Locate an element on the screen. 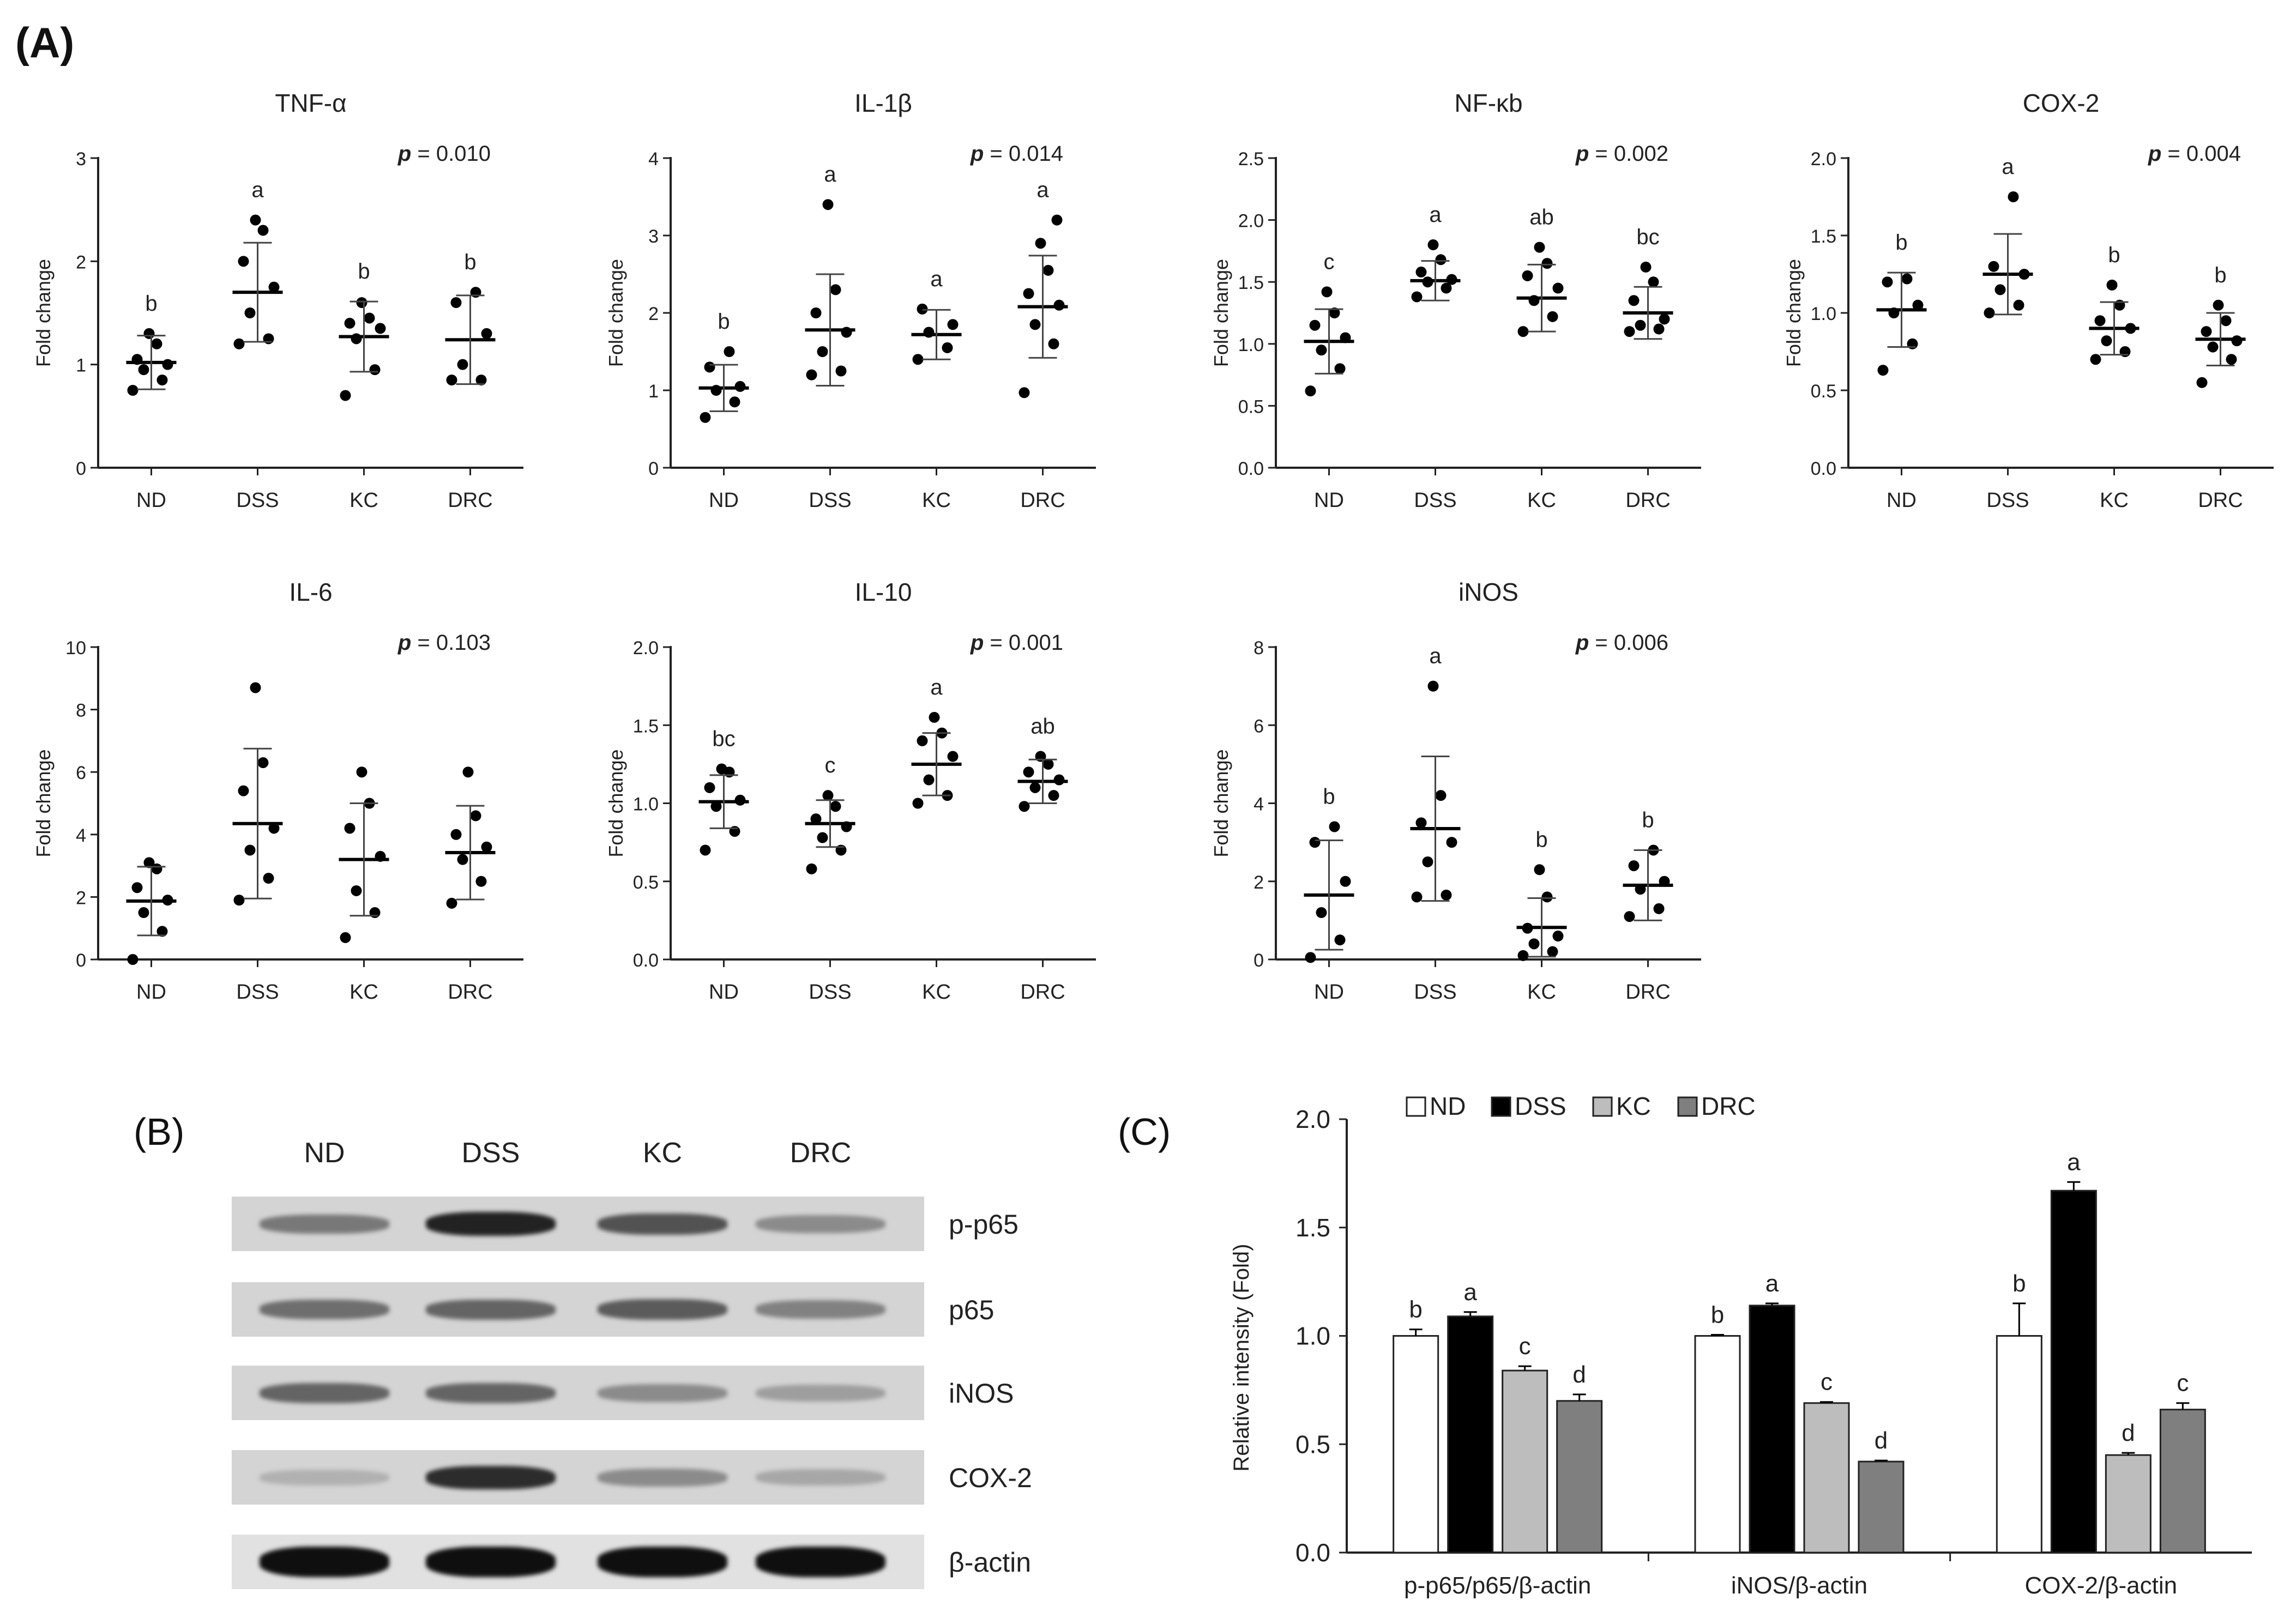 This screenshot has height=1606, width=2296. bar-nd is located at coordinates (1416, 1444).